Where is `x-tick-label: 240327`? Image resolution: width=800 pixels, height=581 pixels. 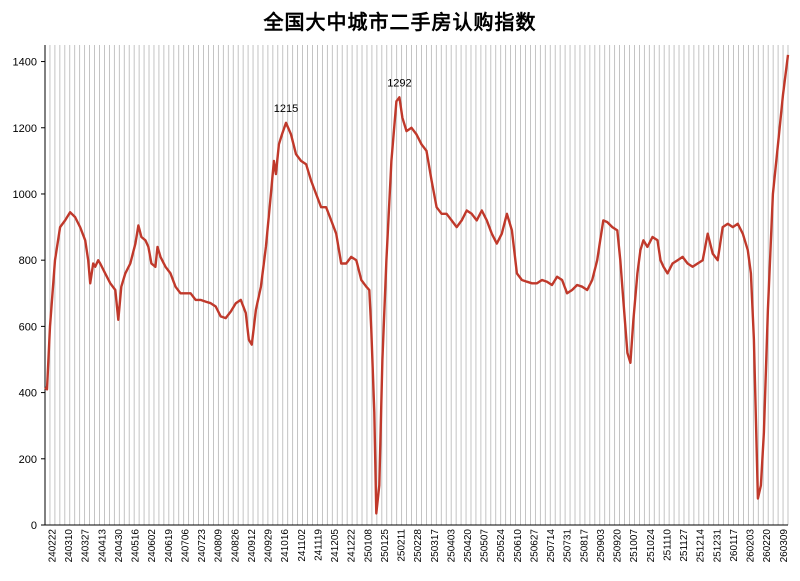 x-tick-label: 240327 is located at coordinates (86, 546).